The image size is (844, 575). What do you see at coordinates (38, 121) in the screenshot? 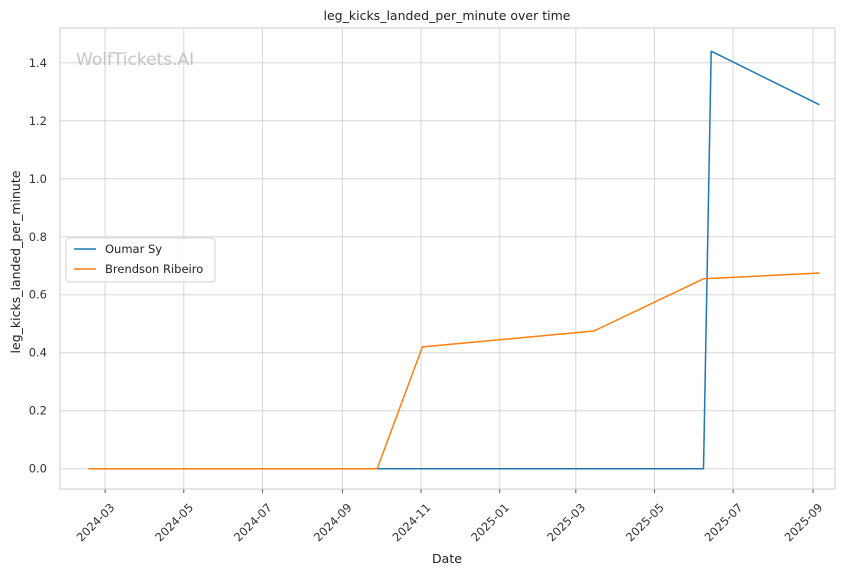
I see `y-tick-label: 1.2` at bounding box center [38, 121].